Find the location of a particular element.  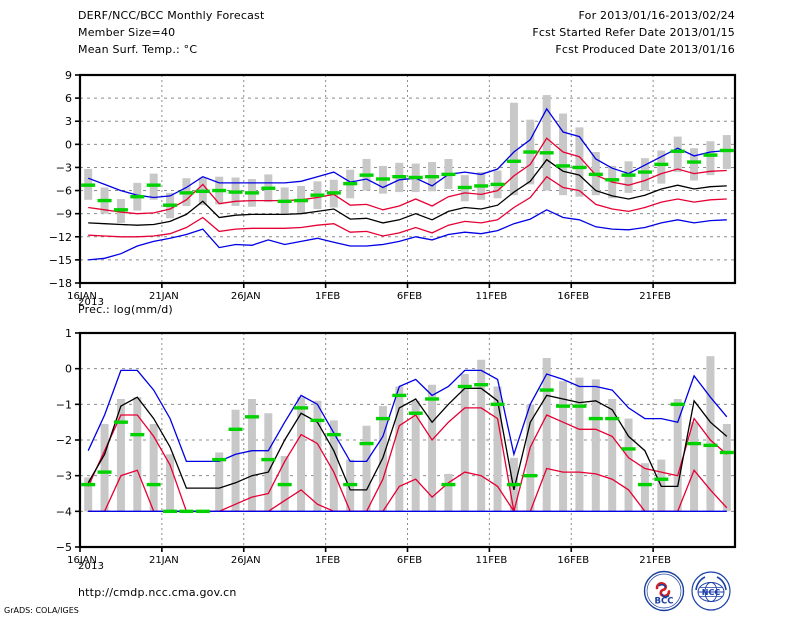

temperature-series-min is located at coordinates (407, 235).